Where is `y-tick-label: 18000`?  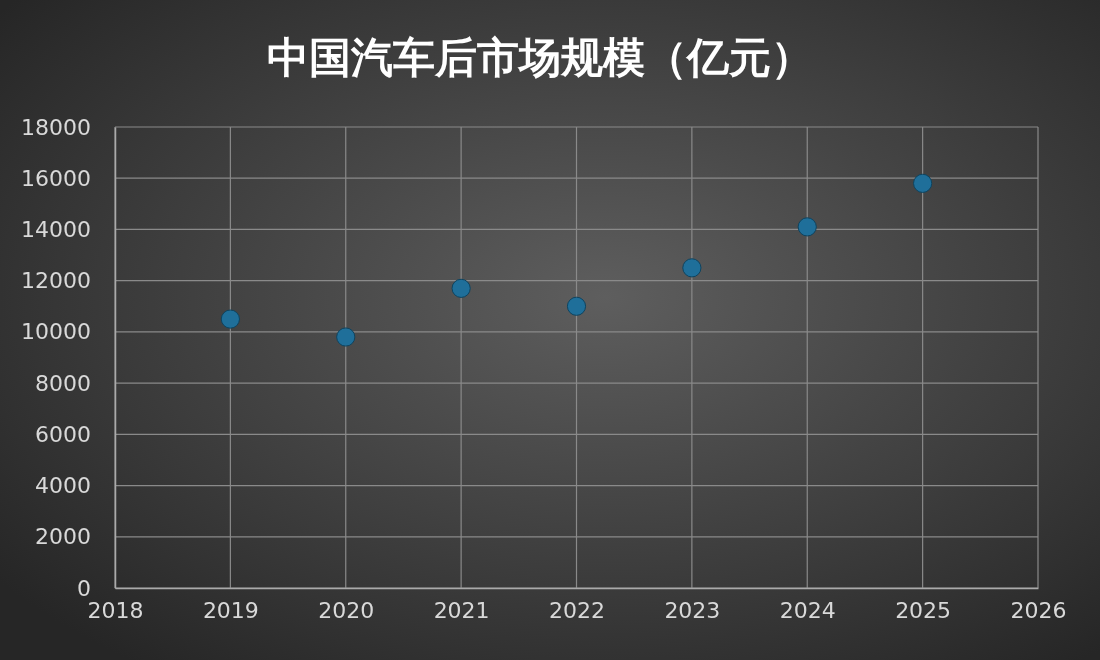 y-tick-label: 18000 is located at coordinates (56, 127).